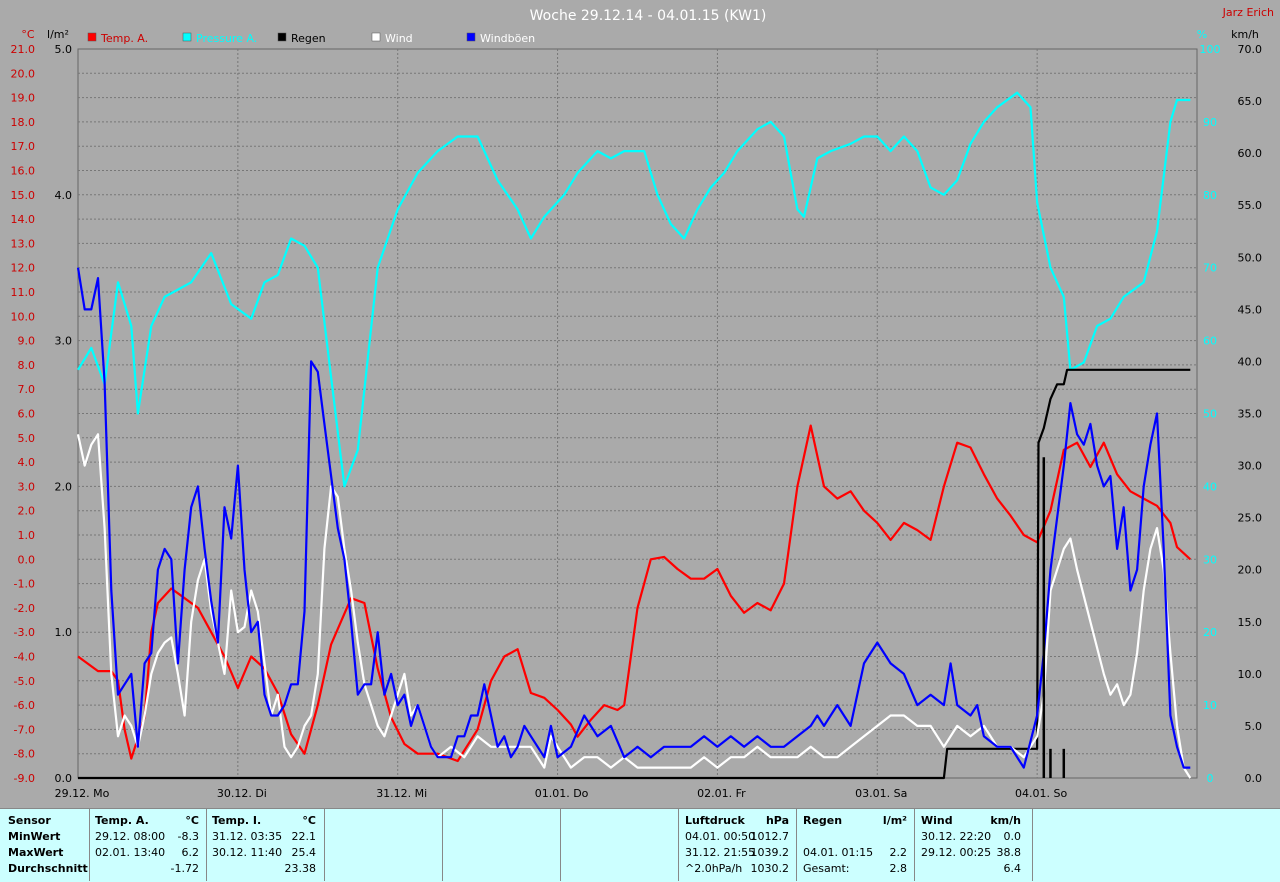 The width and height of the screenshot is (1280, 882). I want to click on max-label: MaxWert, so click(36, 852).